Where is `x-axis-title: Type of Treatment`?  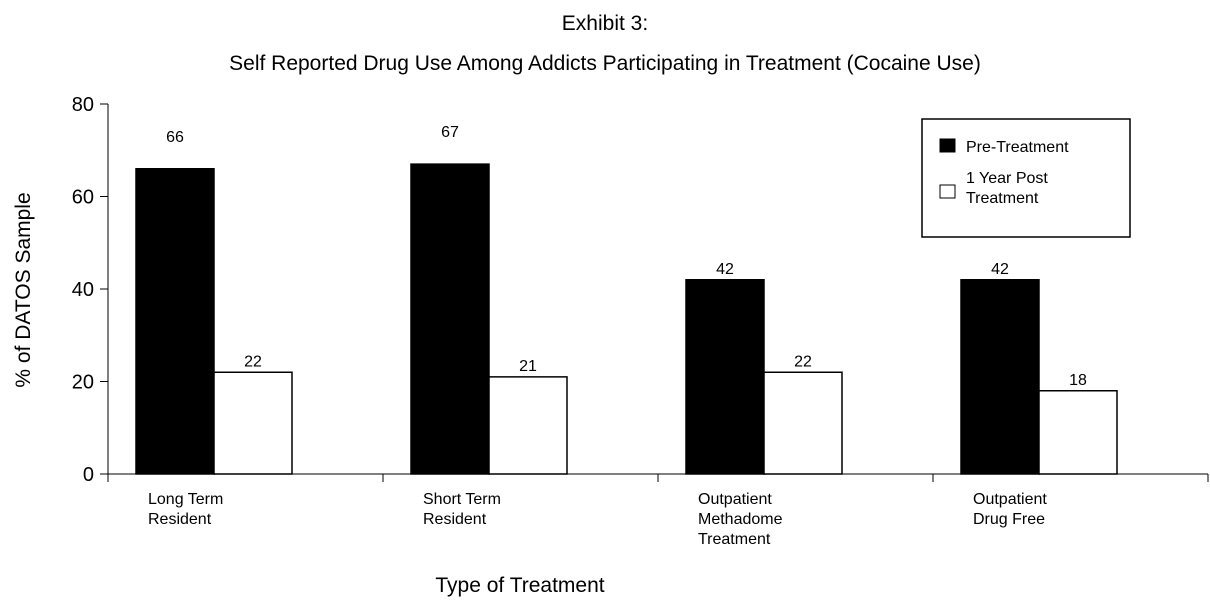
x-axis-title: Type of Treatment is located at coordinates (519, 585).